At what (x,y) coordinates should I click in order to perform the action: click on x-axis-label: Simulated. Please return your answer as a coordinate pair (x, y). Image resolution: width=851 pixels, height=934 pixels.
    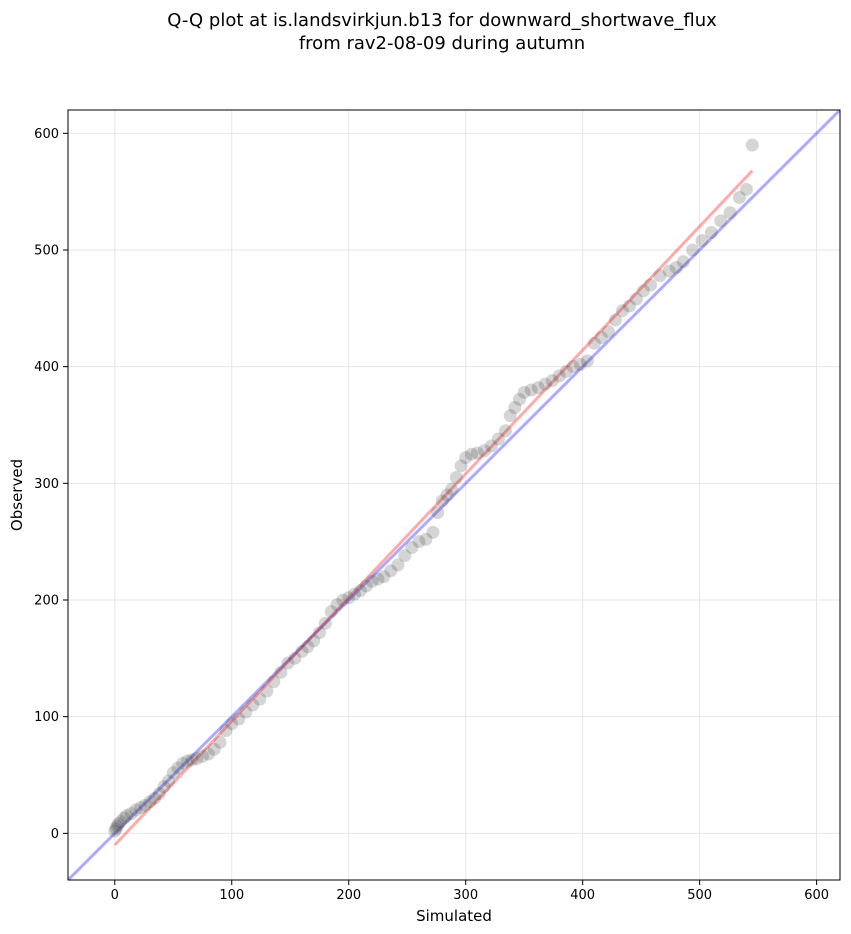
    Looking at the image, I should click on (454, 916).